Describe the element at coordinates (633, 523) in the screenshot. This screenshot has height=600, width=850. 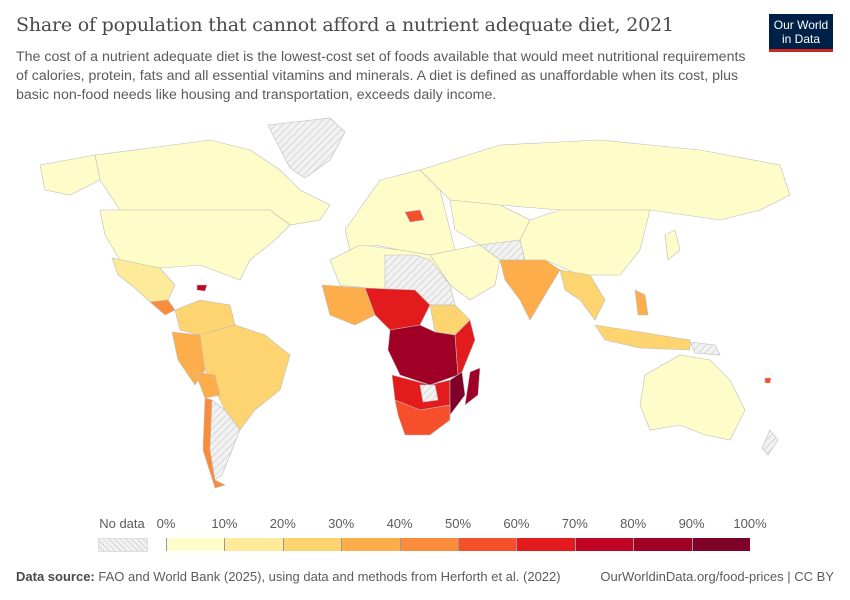
I see `legend-tick-label: 80%` at that location.